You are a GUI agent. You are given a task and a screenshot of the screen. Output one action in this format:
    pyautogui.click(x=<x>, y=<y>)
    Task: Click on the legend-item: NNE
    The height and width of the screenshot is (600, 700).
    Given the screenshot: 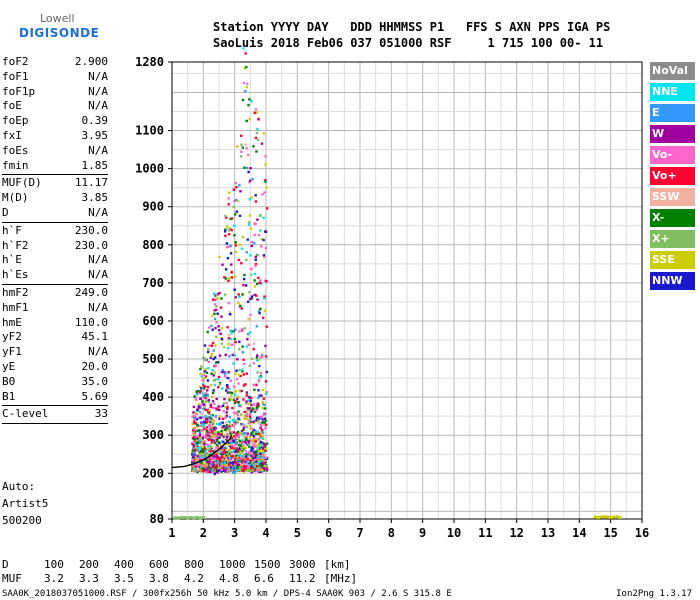 What is the action you would take?
    pyautogui.click(x=672, y=92)
    